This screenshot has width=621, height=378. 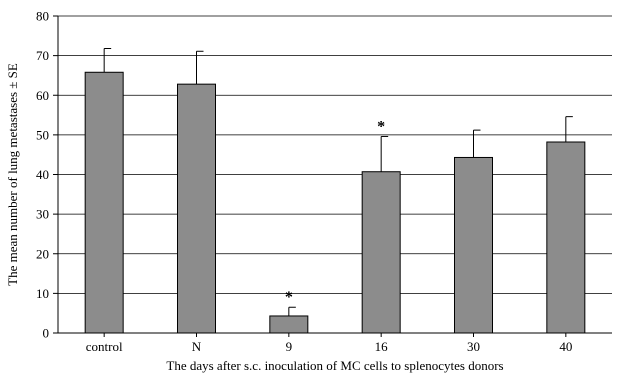 What do you see at coordinates (42, 134) in the screenshot?
I see `y-tick-label: 50` at bounding box center [42, 134].